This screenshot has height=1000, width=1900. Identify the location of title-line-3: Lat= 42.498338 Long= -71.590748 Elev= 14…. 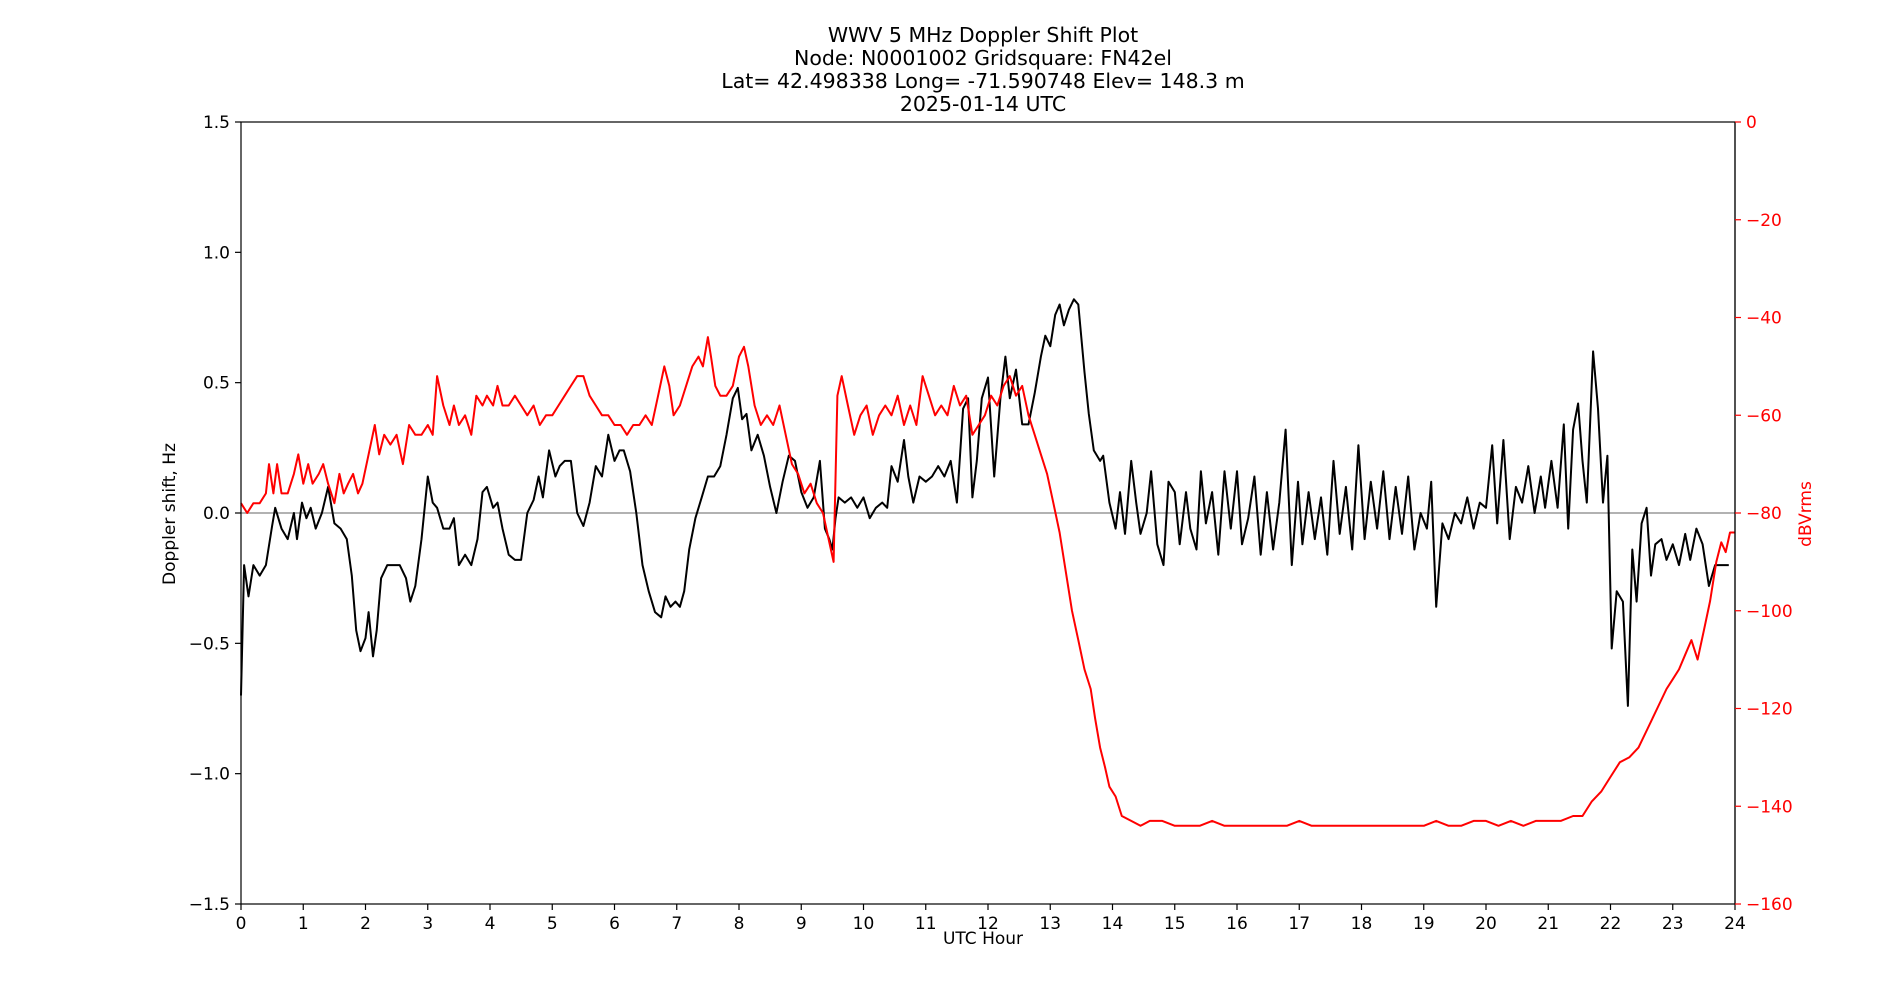
(982, 81).